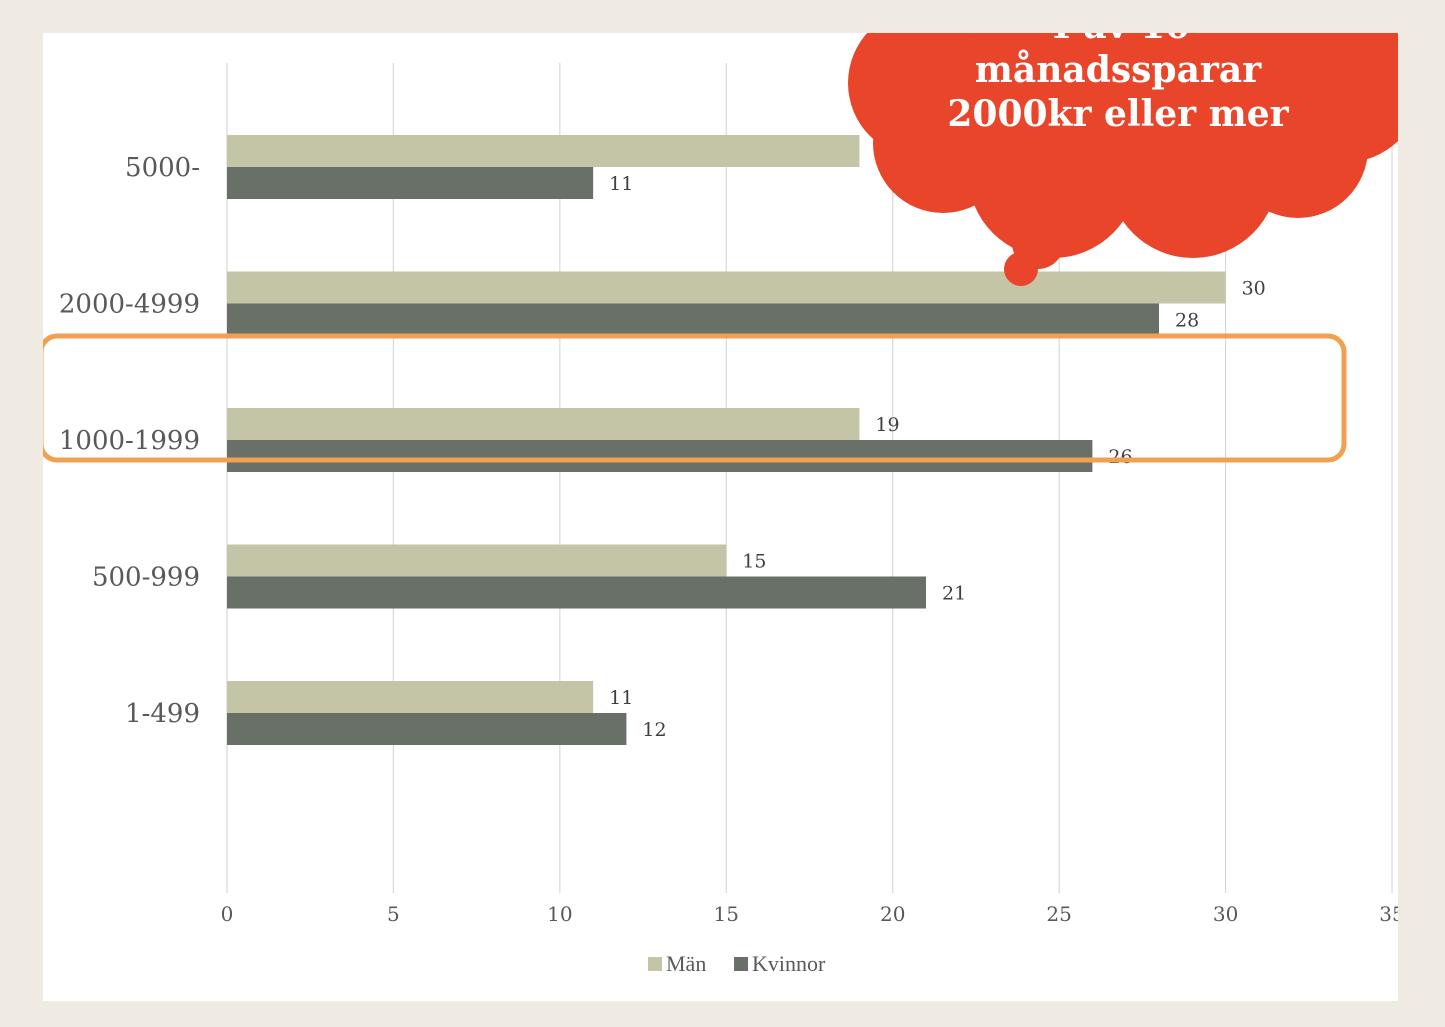 This screenshot has height=1027, width=1445. What do you see at coordinates (754, 562) in the screenshot?
I see `data-label: 15` at bounding box center [754, 562].